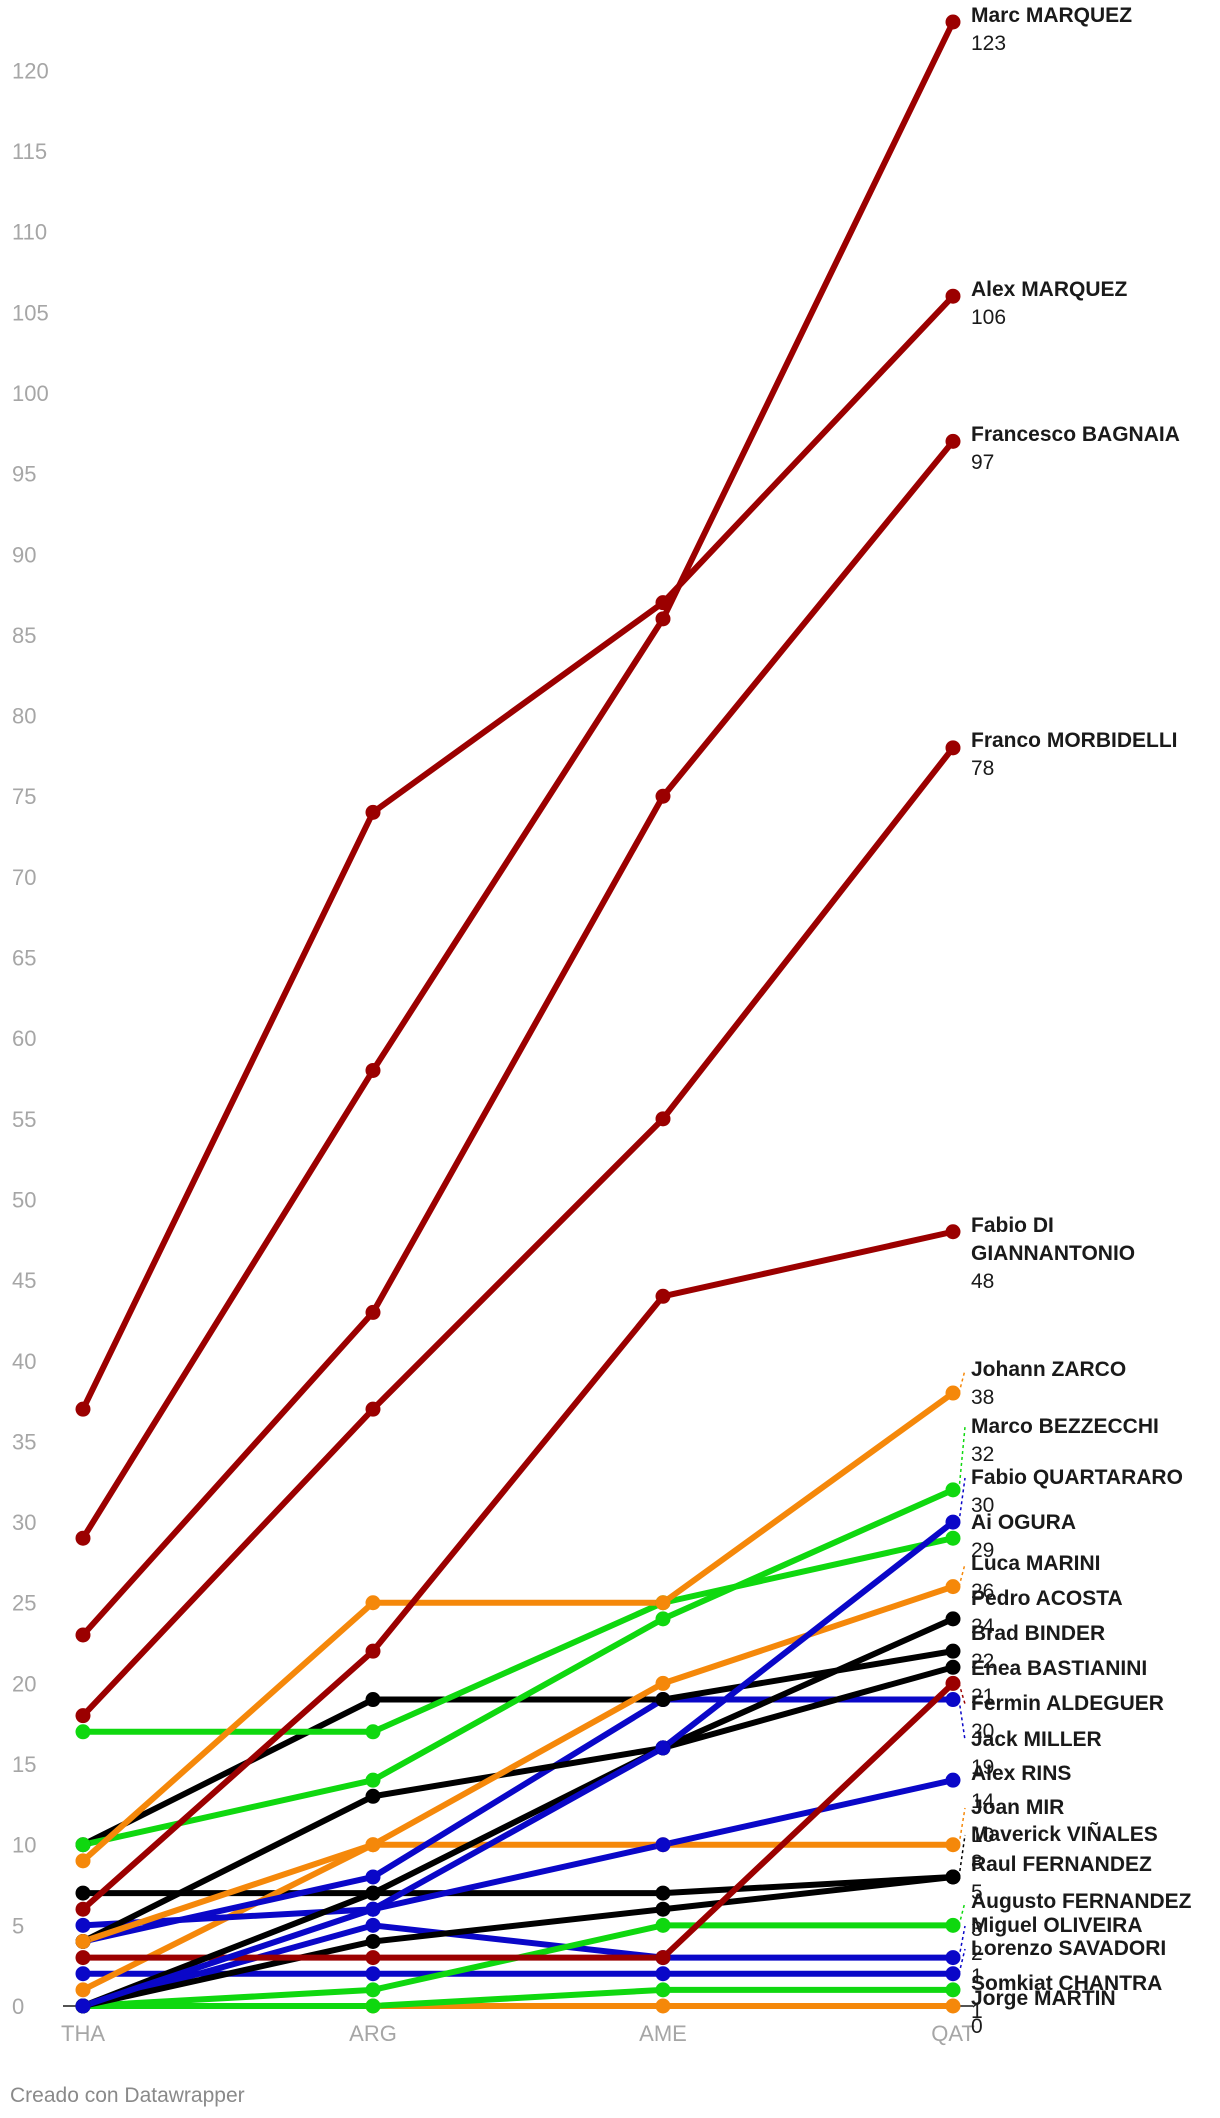  What do you see at coordinates (24, 1441) in the screenshot?
I see `y-tick-label: 35` at bounding box center [24, 1441].